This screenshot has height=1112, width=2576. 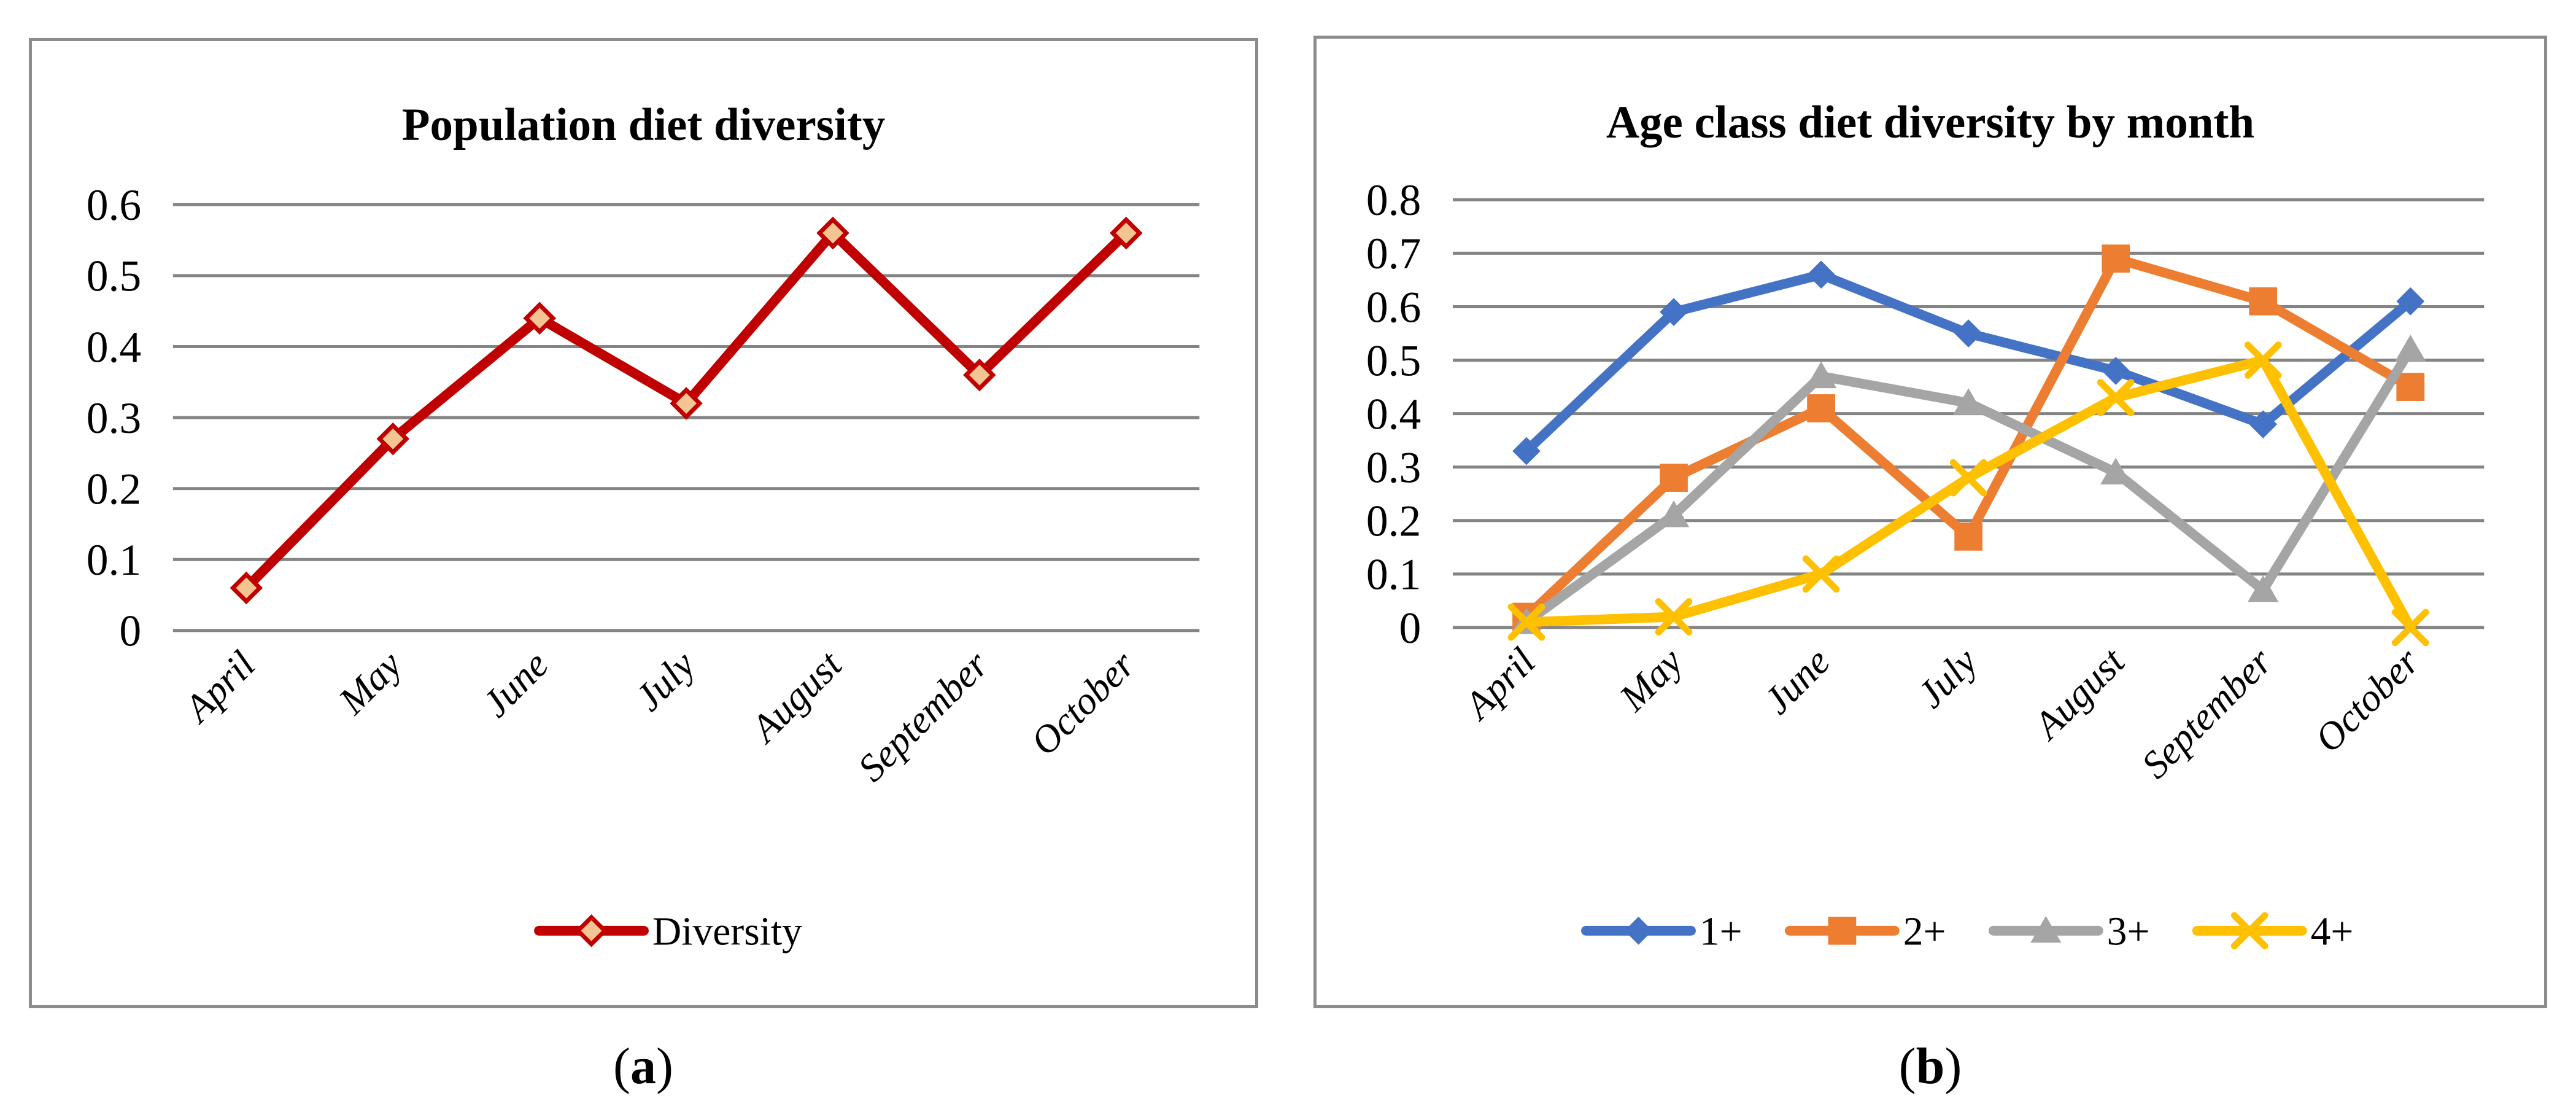 What do you see at coordinates (1721, 932) in the screenshot?
I see `legend-label: 1+` at bounding box center [1721, 932].